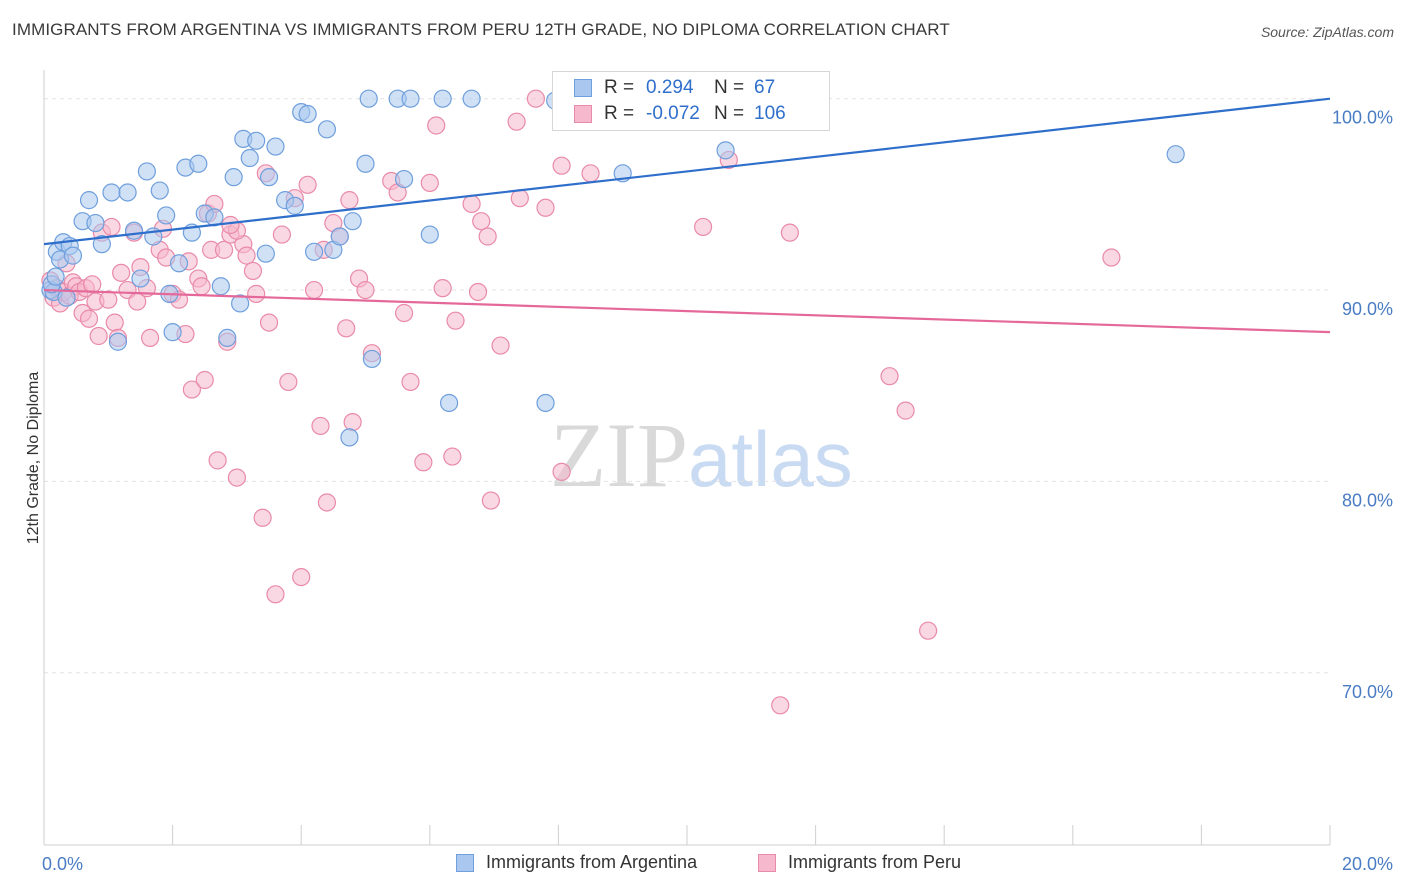 The height and width of the screenshot is (892, 1406). I want to click on legend-item-argentina: Immigrants from Argentina, so click(576, 862).